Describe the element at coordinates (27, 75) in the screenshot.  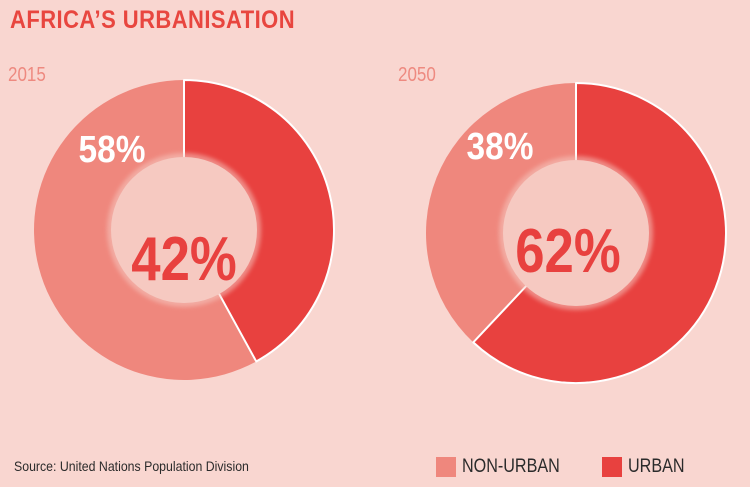
I see `year-label-2015: 2015` at that location.